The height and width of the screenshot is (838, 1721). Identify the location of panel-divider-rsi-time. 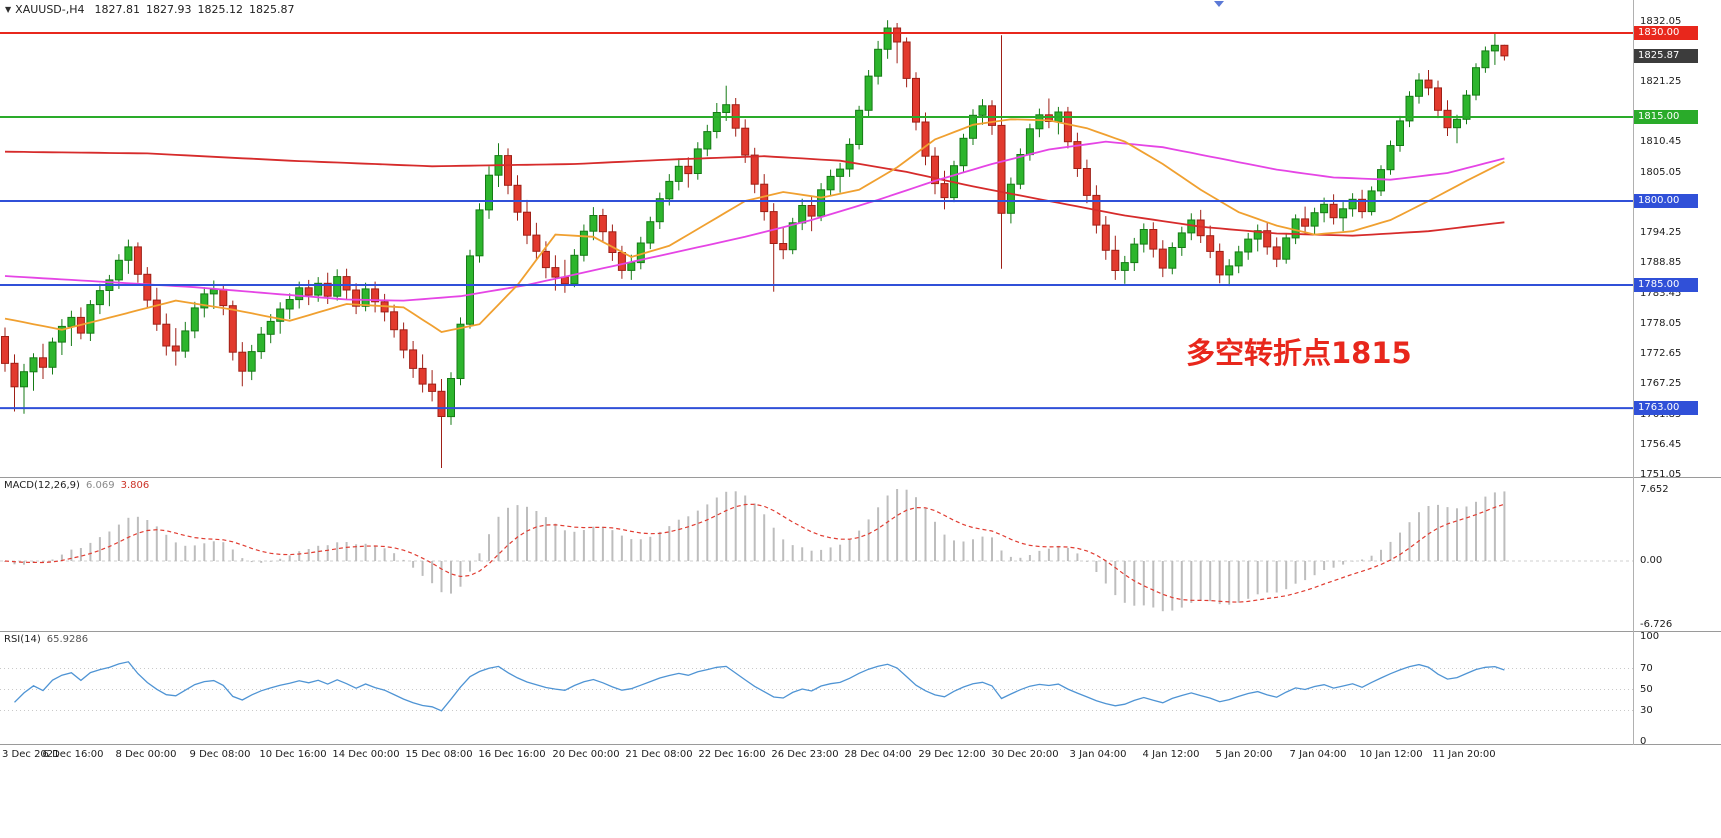
(860, 744).